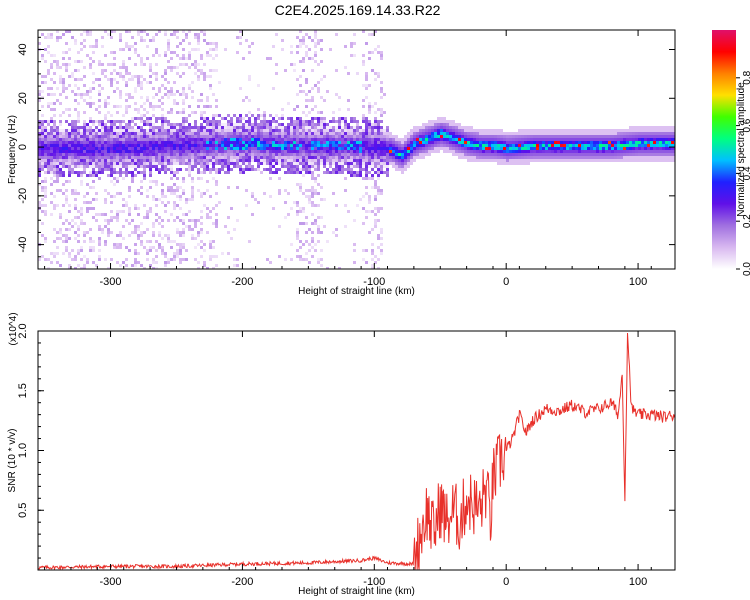 The height and width of the screenshot is (600, 750). I want to click on heatmap-cell-1979, so click(213, 169).